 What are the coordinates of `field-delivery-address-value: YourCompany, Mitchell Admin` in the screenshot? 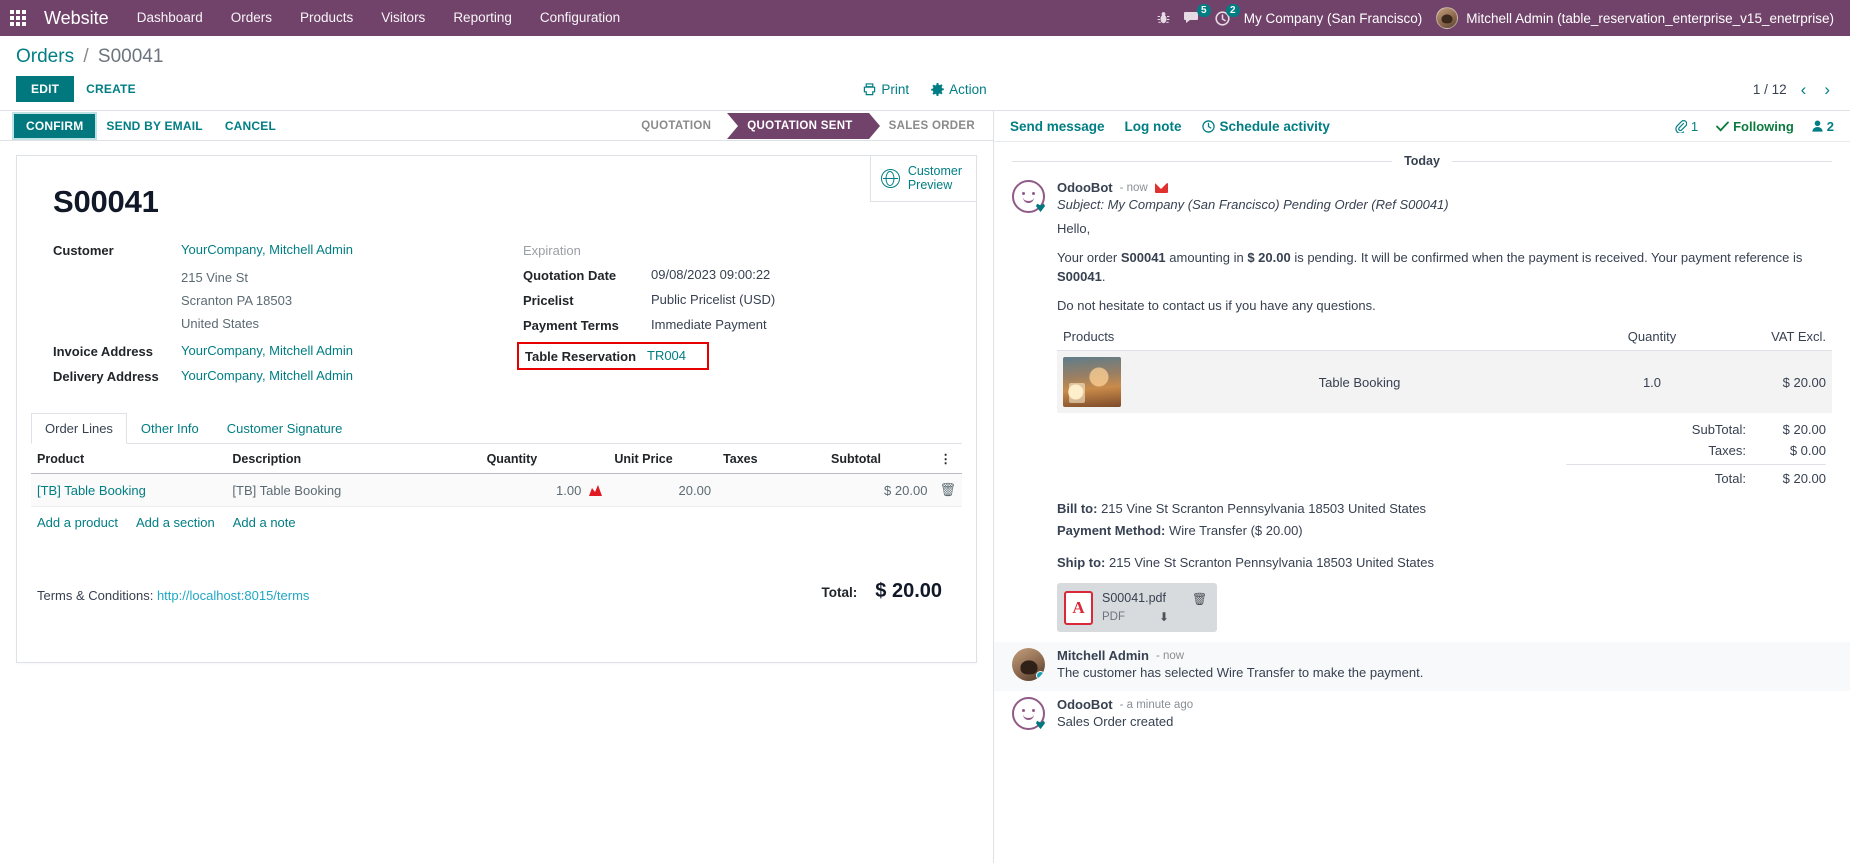 It's located at (267, 376).